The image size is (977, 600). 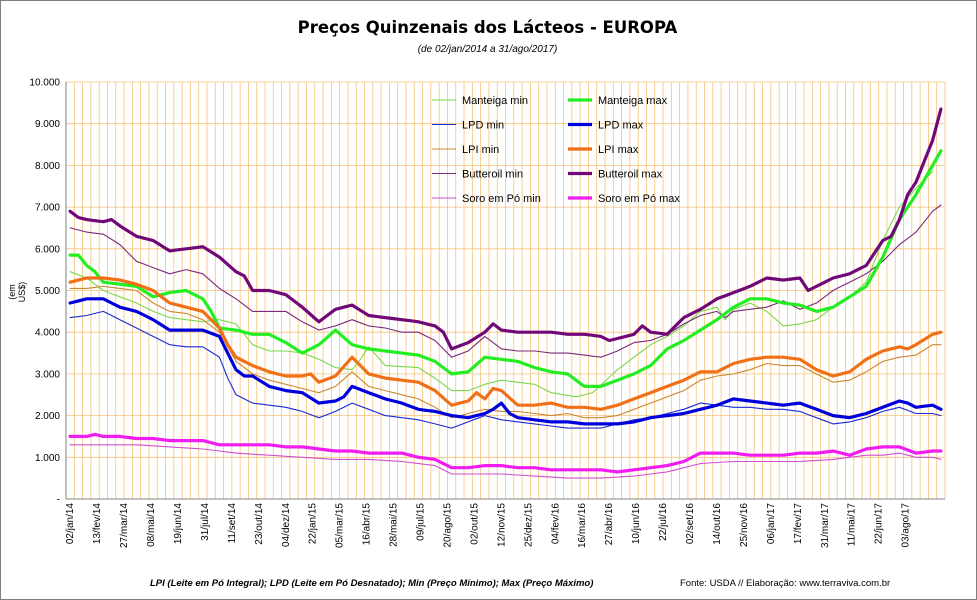 What do you see at coordinates (582, 525) in the screenshot?
I see `x-tick-label: 16/mar/16` at bounding box center [582, 525].